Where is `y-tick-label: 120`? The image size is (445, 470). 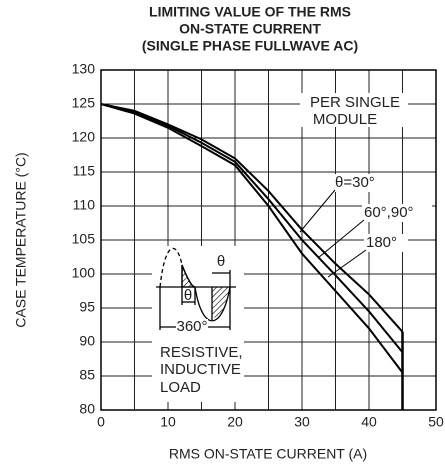 y-tick-label: 120 is located at coordinates (84, 137).